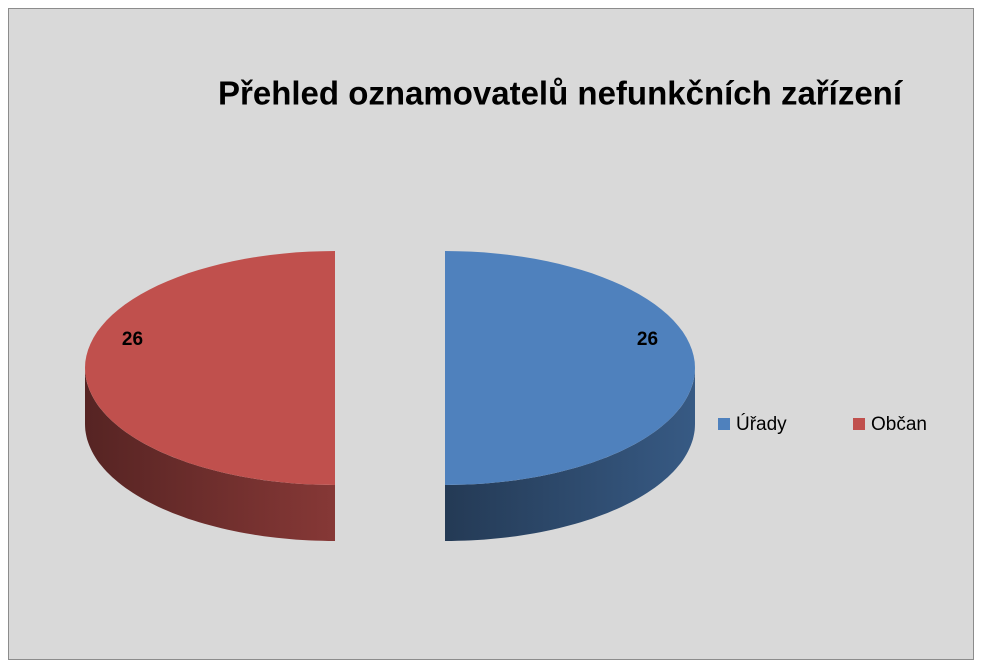 The image size is (982, 668). I want to click on legend-label: Úřady, so click(761, 424).